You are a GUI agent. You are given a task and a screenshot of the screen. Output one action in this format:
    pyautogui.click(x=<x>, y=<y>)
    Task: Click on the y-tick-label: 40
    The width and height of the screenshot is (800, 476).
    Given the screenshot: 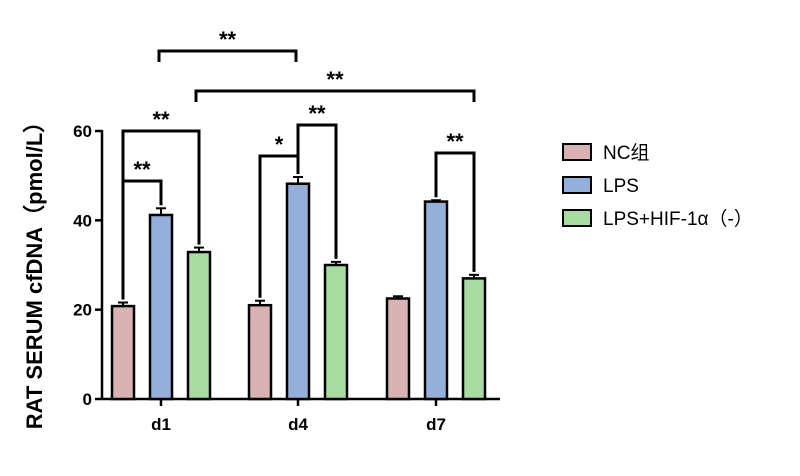 What is the action you would take?
    pyautogui.click(x=82, y=220)
    